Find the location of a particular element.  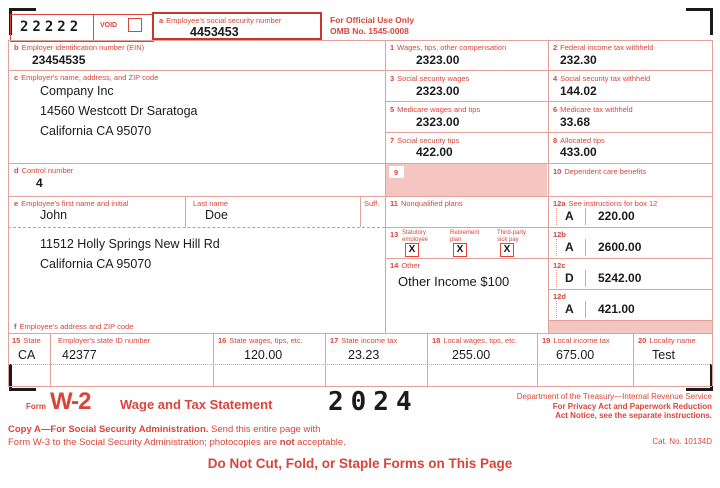

box-3-label: Social security wages is located at coordinates (433, 78).